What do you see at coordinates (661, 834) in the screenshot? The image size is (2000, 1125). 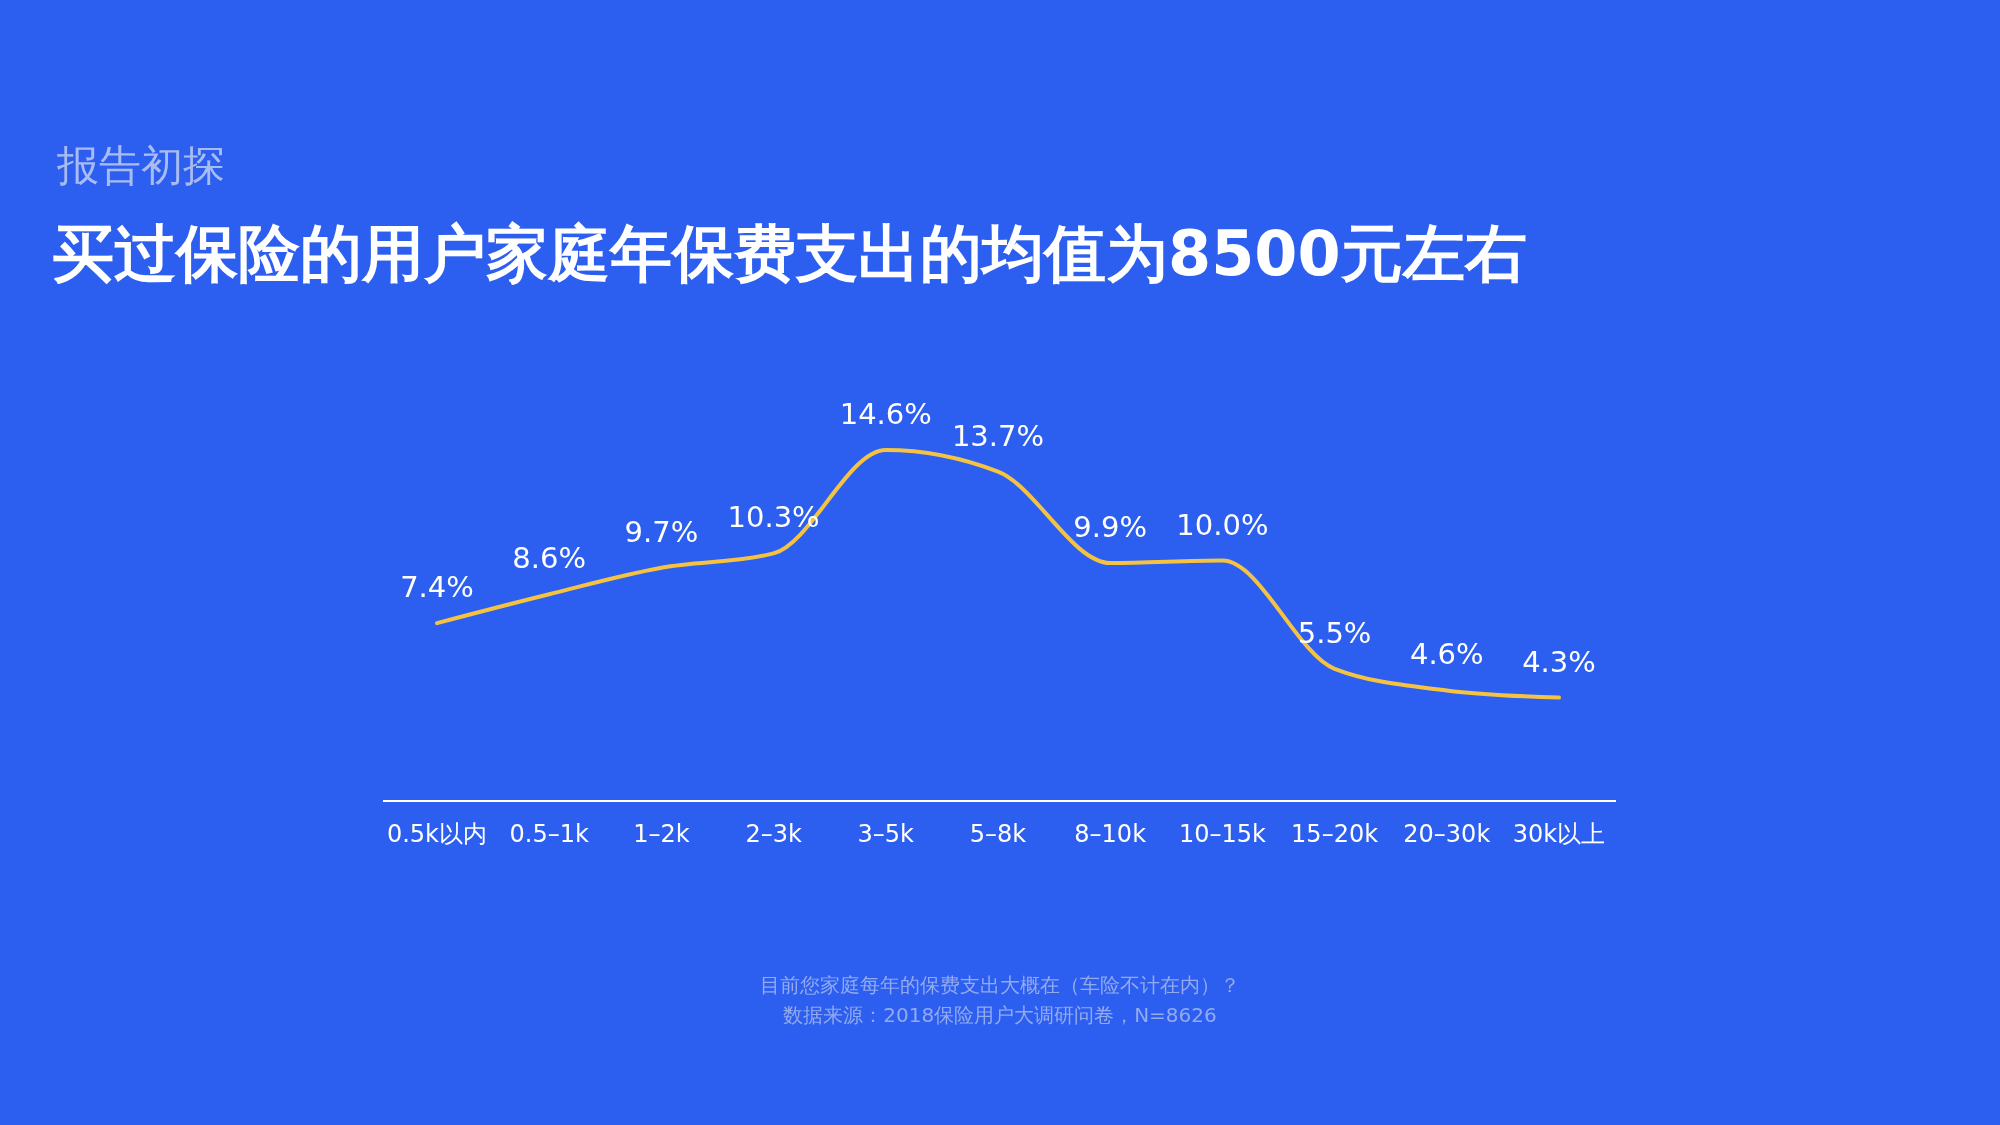 I see `x-tick-label: 1–2k` at bounding box center [661, 834].